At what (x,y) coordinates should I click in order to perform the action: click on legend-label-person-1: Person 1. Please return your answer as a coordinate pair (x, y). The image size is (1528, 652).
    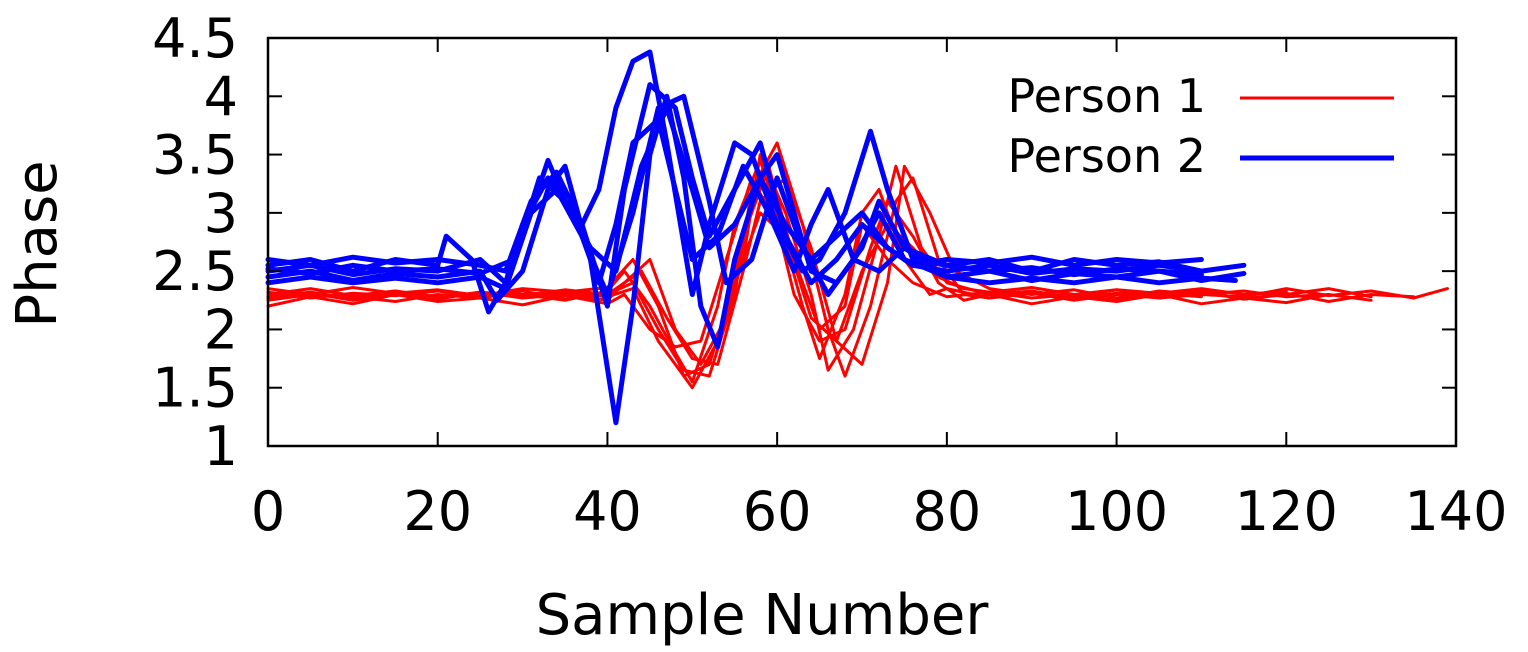
    Looking at the image, I should click on (1107, 96).